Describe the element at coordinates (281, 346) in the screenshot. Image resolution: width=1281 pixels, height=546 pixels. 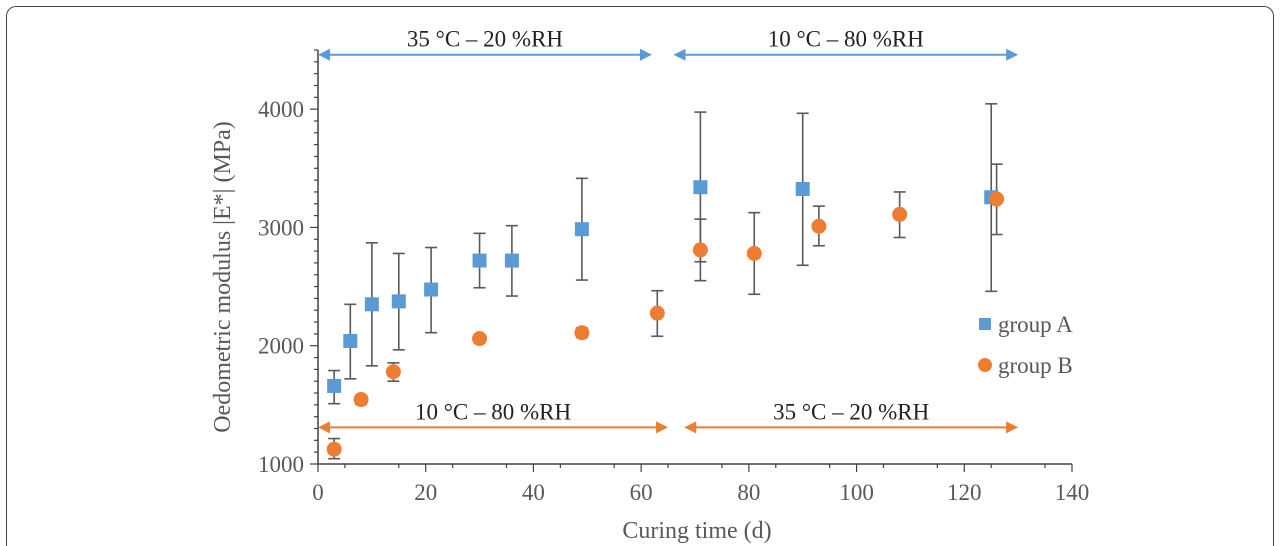
I see `y-tick-label: 2000` at that location.